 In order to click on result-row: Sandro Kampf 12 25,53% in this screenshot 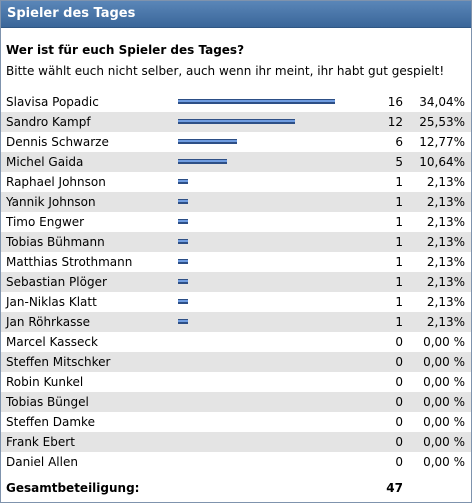, I will do `click(236, 122)`.